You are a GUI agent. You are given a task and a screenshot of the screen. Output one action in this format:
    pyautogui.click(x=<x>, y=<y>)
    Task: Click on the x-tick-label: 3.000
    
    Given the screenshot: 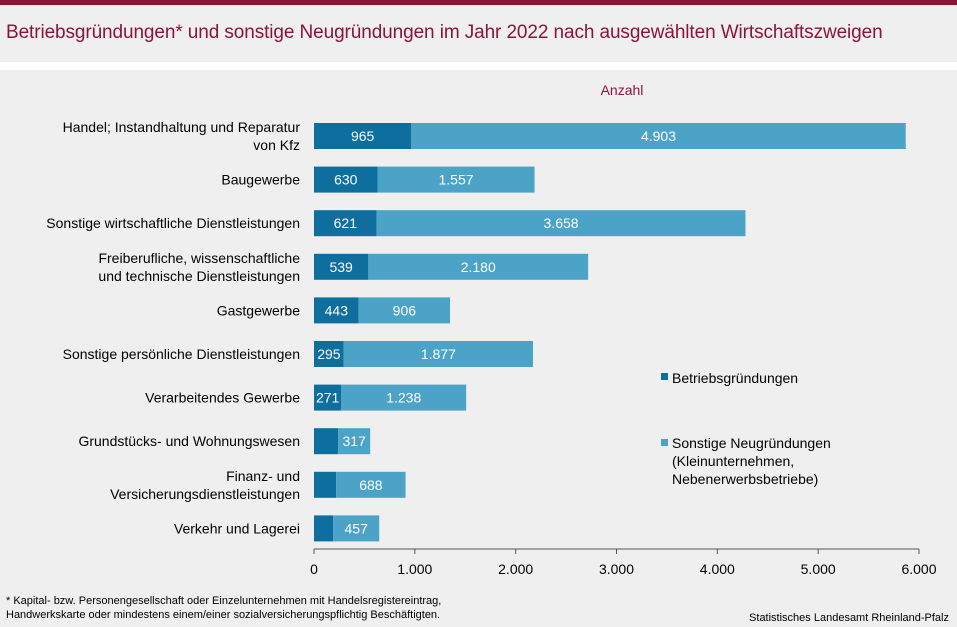 What is the action you would take?
    pyautogui.click(x=616, y=569)
    